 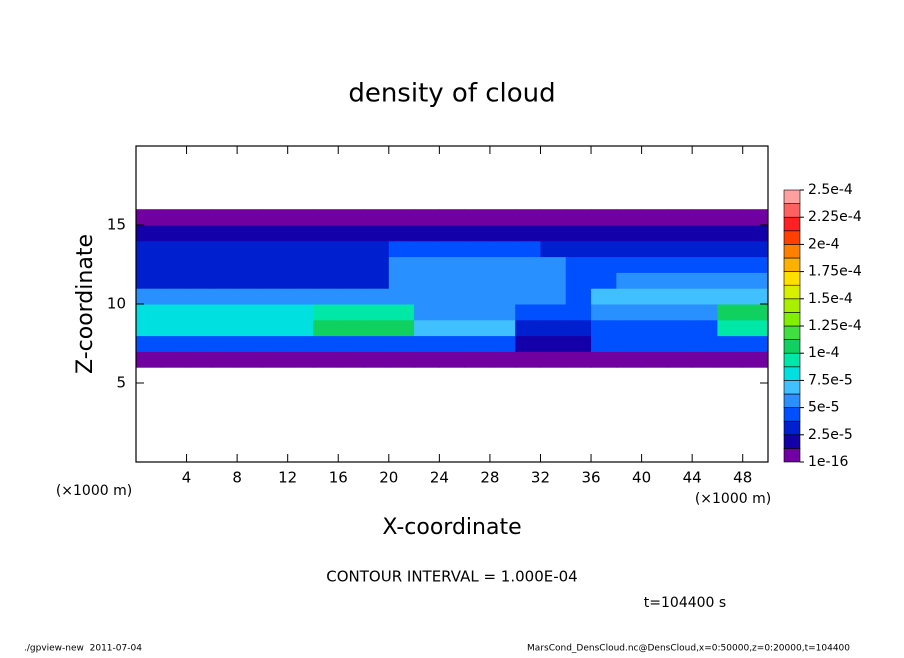 What do you see at coordinates (388, 478) in the screenshot?
I see `x-tick-label: 20` at bounding box center [388, 478].